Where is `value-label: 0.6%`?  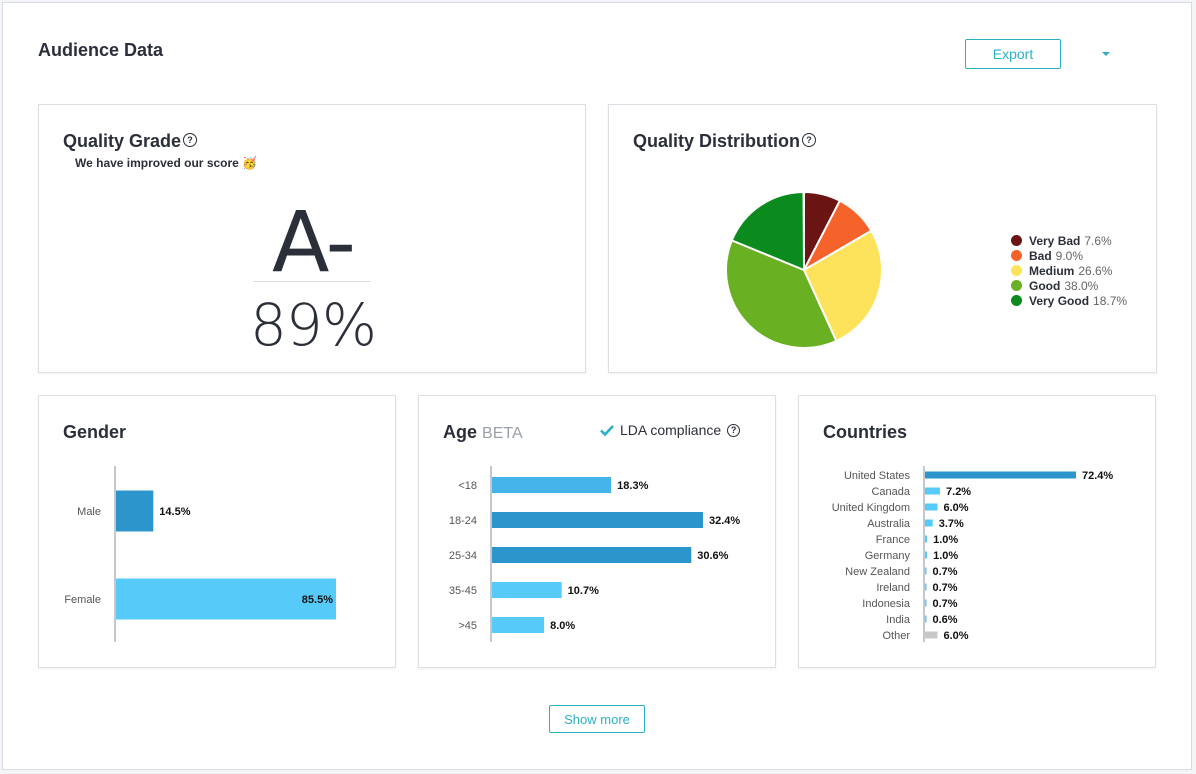
value-label: 0.6% is located at coordinates (945, 620).